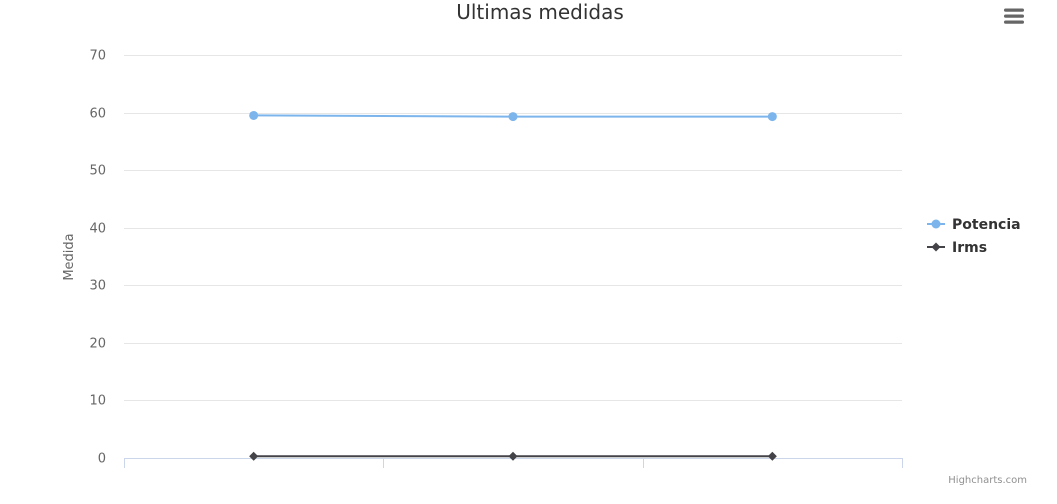 This screenshot has height=504, width=1057. Describe the element at coordinates (987, 480) in the screenshot. I see `credits-link: Highcharts.com` at that location.